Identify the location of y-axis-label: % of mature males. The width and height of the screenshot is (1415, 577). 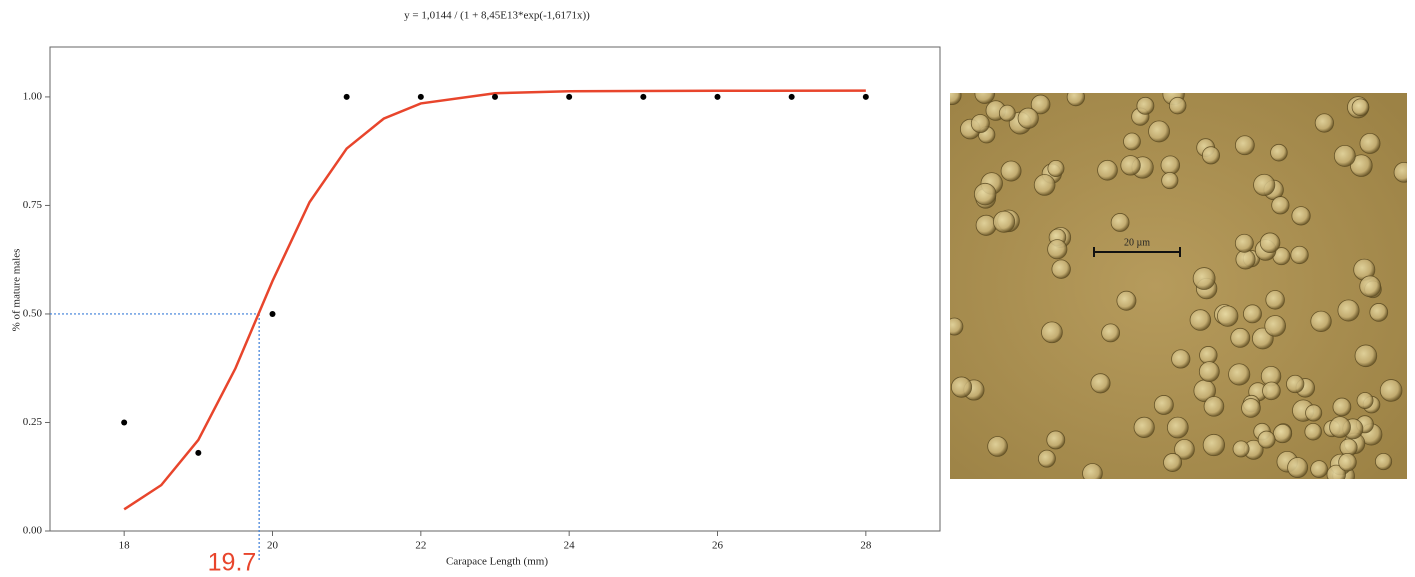
(17, 290).